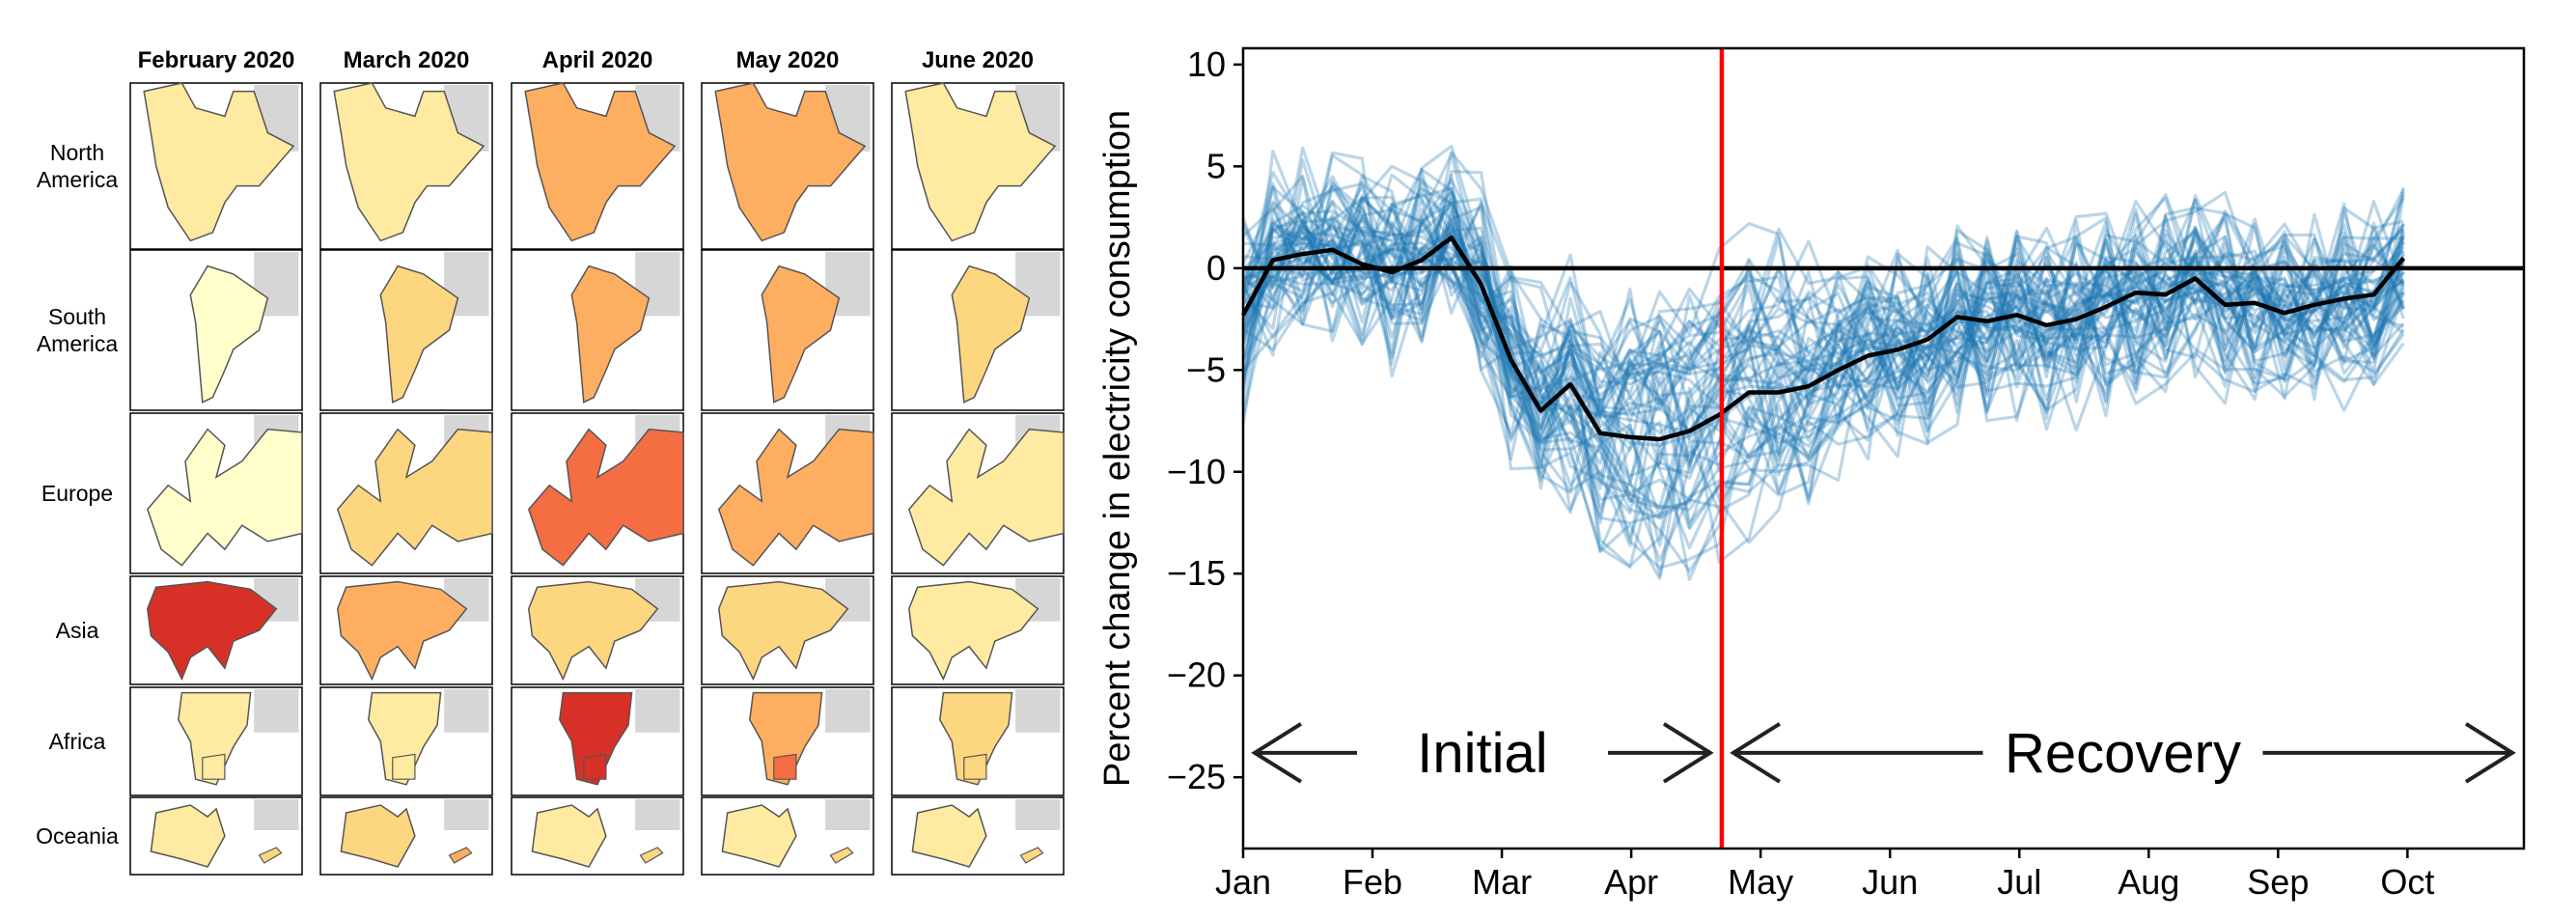 Image resolution: width=2576 pixels, height=919 pixels. Describe the element at coordinates (77, 493) in the screenshot. I see `map-row-label: Europe` at that location.